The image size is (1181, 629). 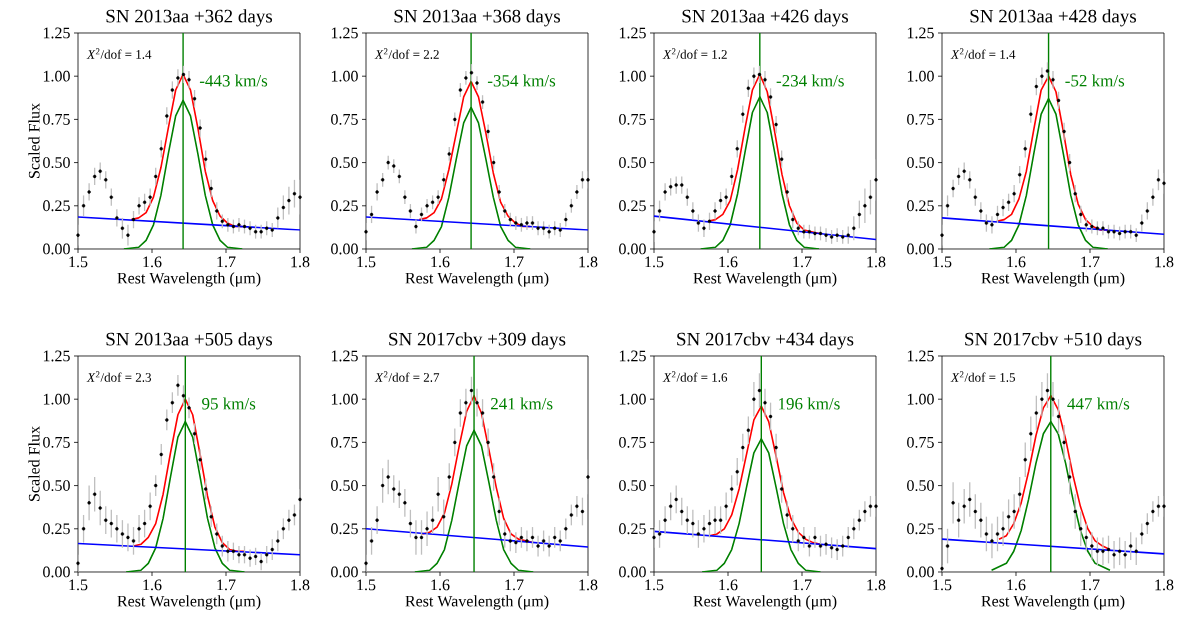 I want to click on ref-line-label: -354 km/s, so click(x=521, y=80).